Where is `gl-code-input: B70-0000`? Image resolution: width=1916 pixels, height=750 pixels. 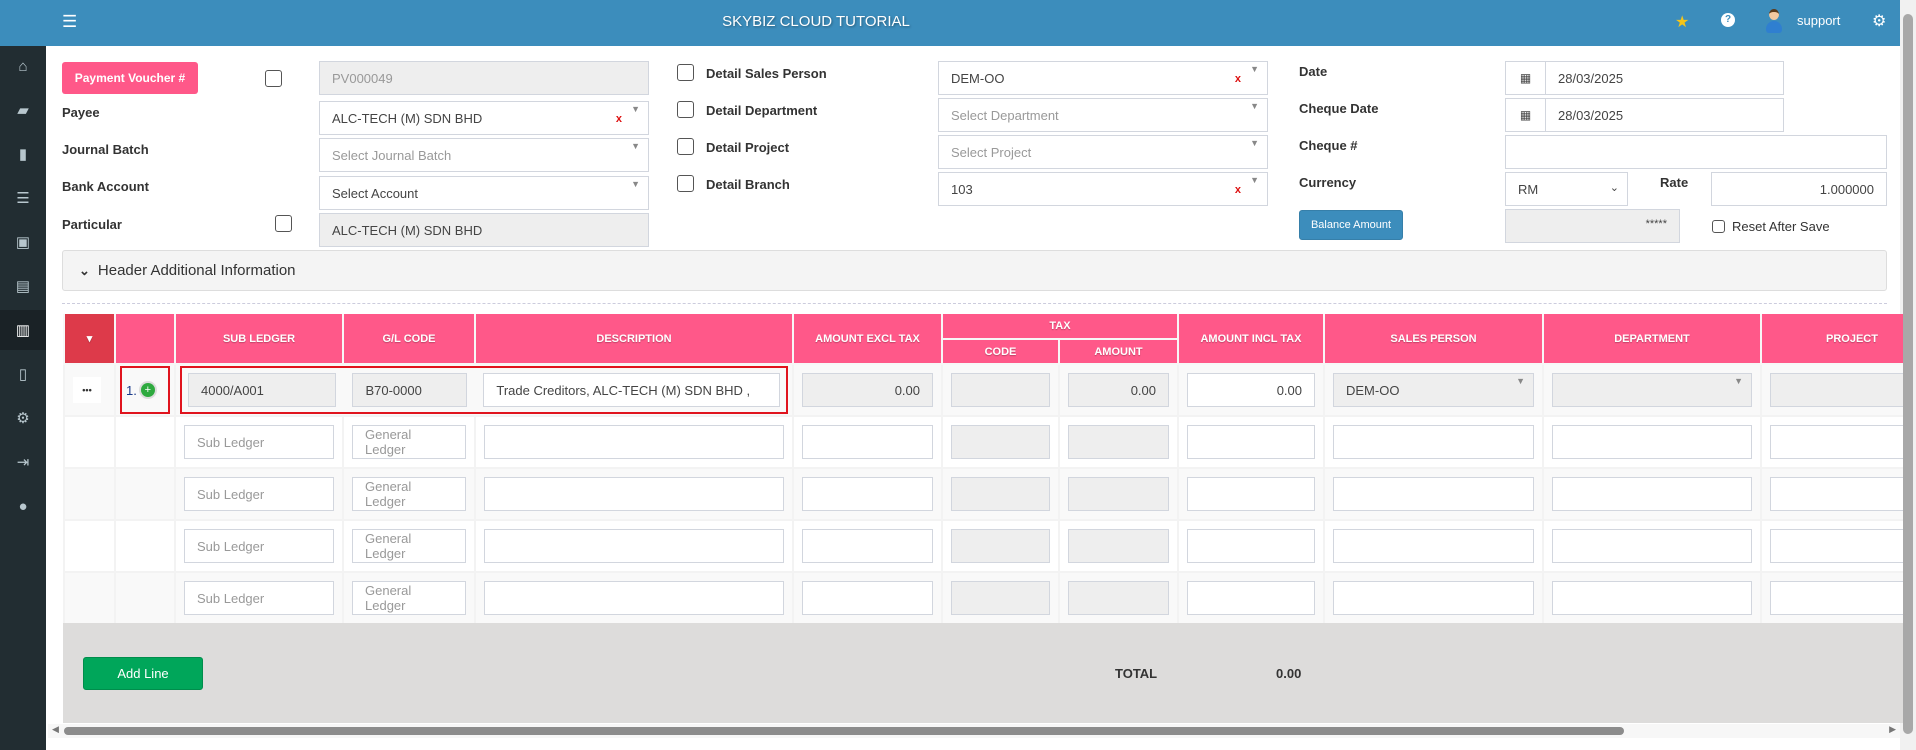
gl-code-input: B70-0000 is located at coordinates (410, 390).